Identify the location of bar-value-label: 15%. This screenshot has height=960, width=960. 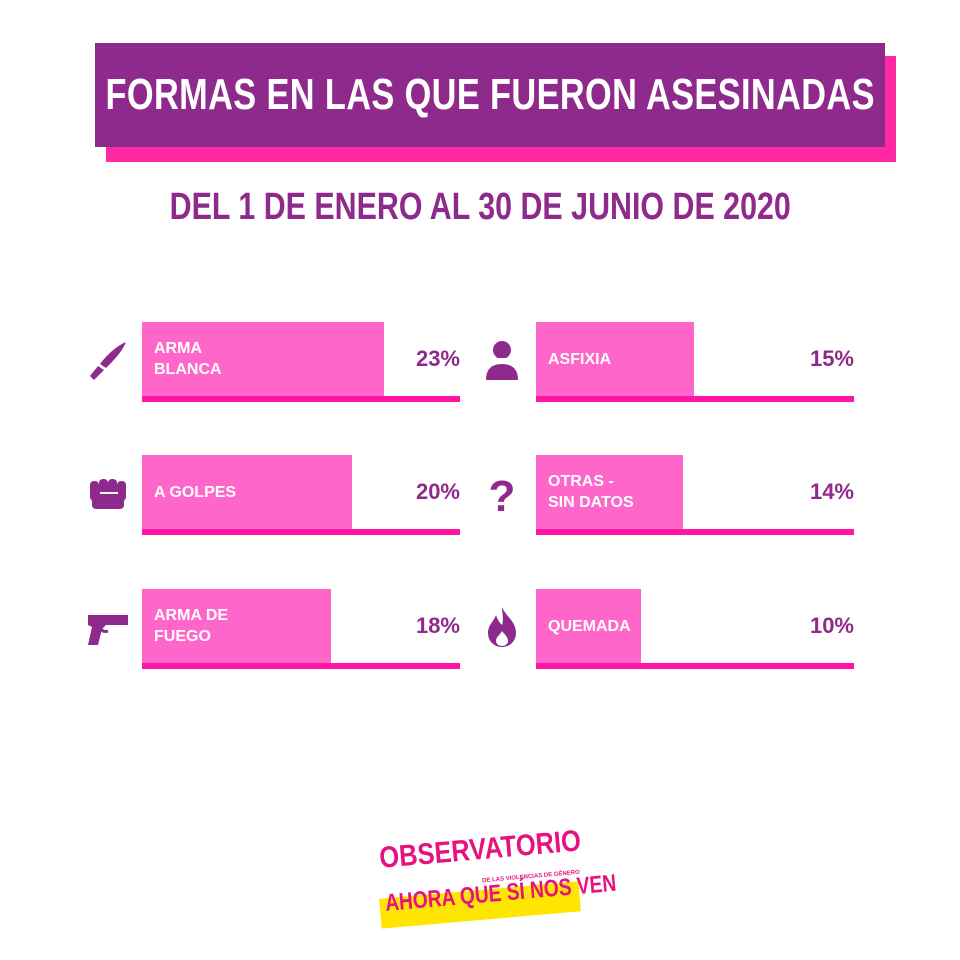
(831, 358).